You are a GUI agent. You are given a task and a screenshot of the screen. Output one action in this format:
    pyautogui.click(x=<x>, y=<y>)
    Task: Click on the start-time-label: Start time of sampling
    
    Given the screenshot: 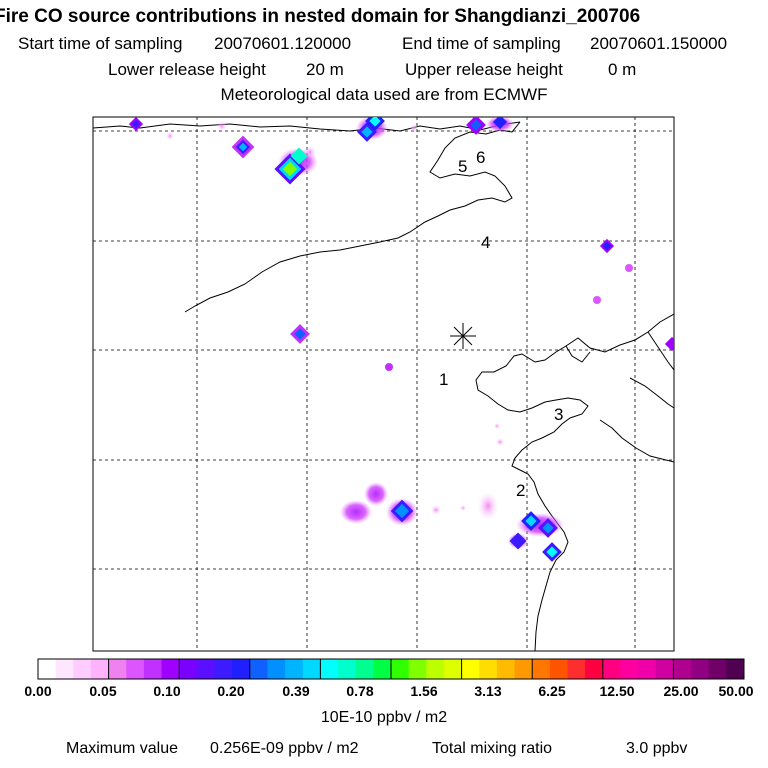 What is the action you would take?
    pyautogui.click(x=100, y=43)
    